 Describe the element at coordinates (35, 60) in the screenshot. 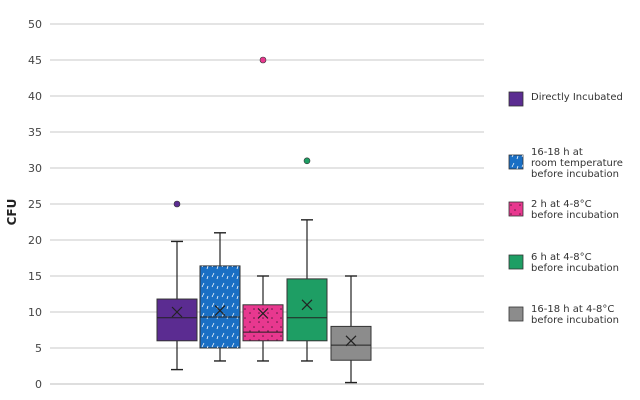

I see `y-tick-label: 45` at that location.